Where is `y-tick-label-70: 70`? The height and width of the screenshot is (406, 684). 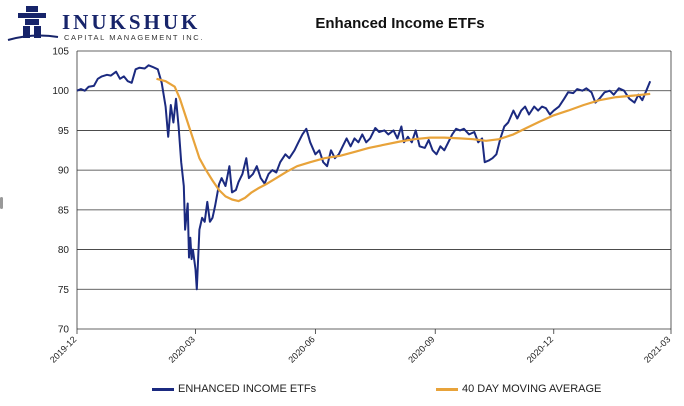
y-tick-label-70: 70 is located at coordinates (64, 330).